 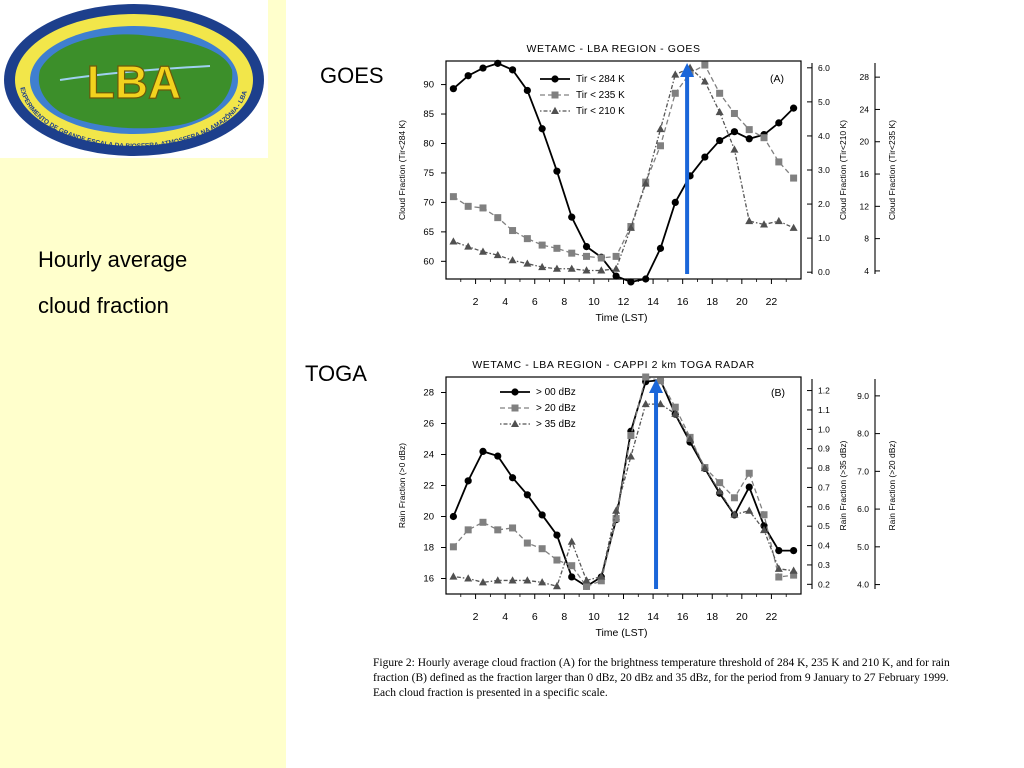 I want to click on right-tick-label: 8.0, so click(x=863, y=434).